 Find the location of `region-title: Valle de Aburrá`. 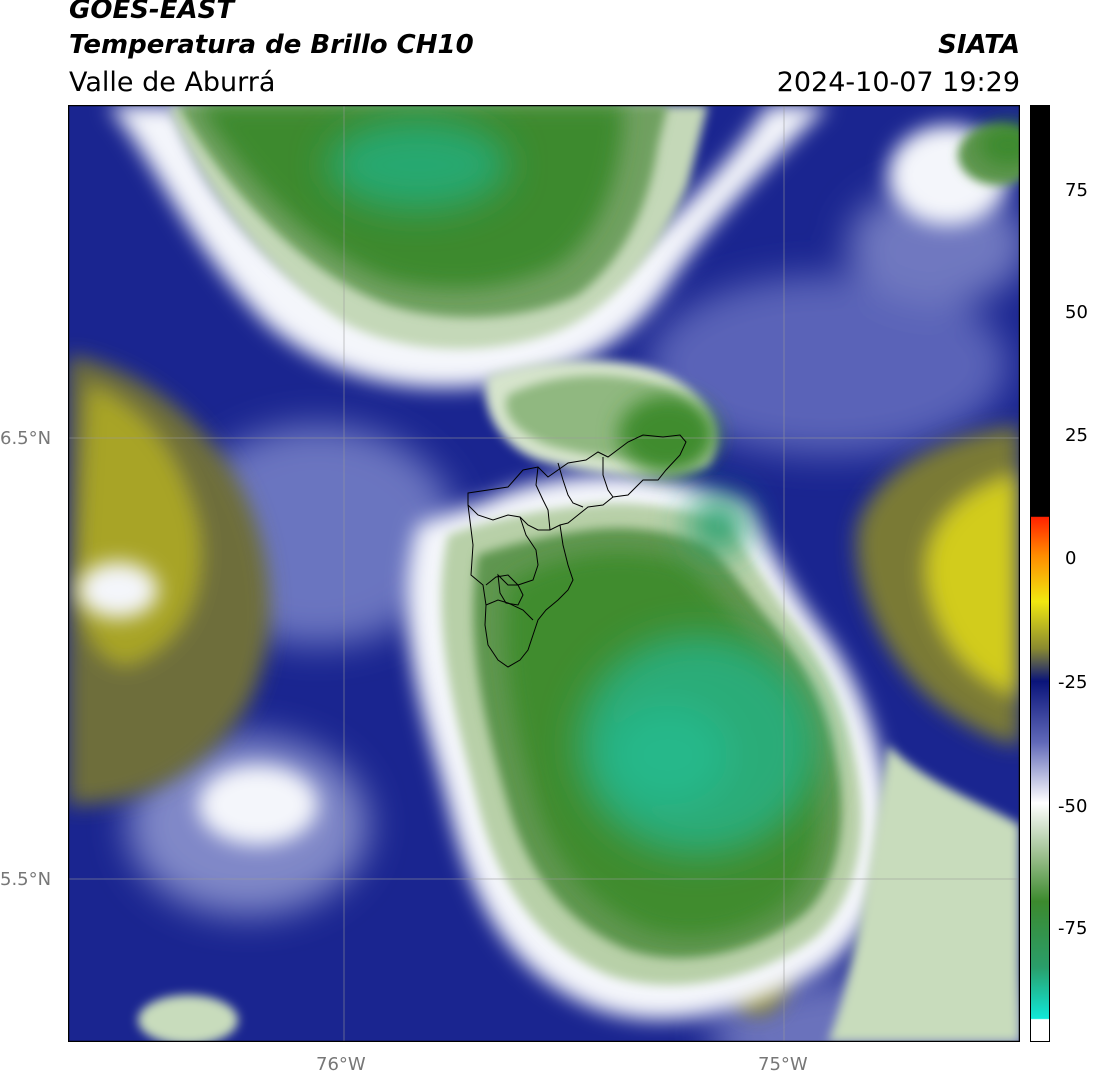

region-title: Valle de Aburrá is located at coordinates (172, 82).